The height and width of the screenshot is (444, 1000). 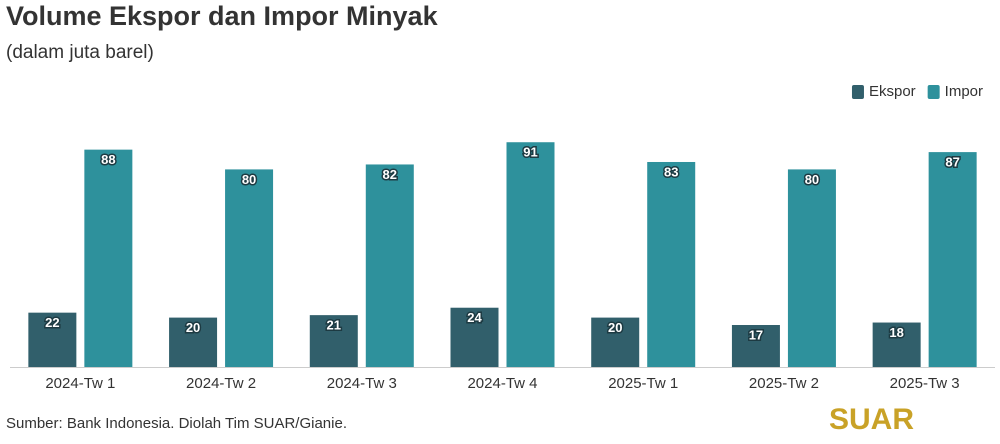 What do you see at coordinates (952, 162) in the screenshot?
I see `value-label: 87` at bounding box center [952, 162].